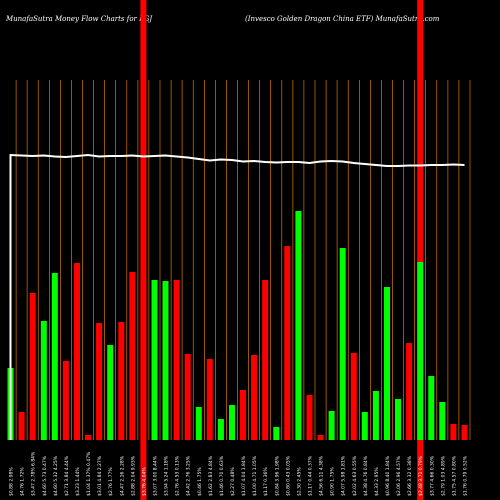 The image size is (500, 500). What do you see at coordinates (67, 475) in the screenshot?
I see `x-tick-label: $2.71 3.84 4.44%` at bounding box center [67, 475].